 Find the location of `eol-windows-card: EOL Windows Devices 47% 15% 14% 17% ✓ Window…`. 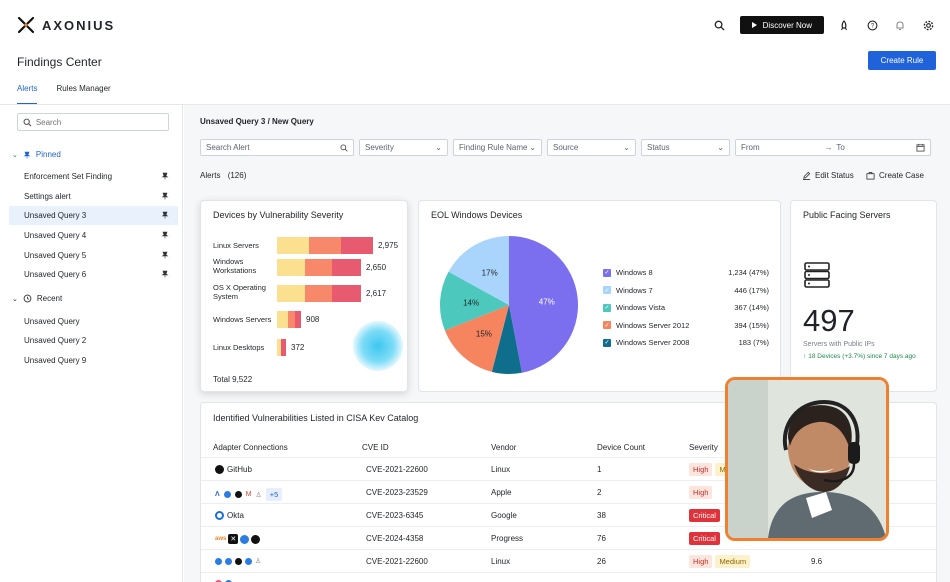

eol-windows-card: EOL Windows Devices 47% 15% 14% 17% ✓ Window… is located at coordinates (599, 296).